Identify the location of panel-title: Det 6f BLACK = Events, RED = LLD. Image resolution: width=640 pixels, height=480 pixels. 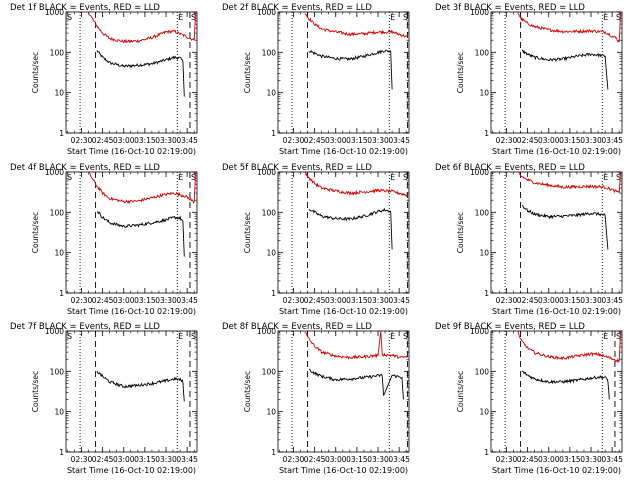
(510, 168).